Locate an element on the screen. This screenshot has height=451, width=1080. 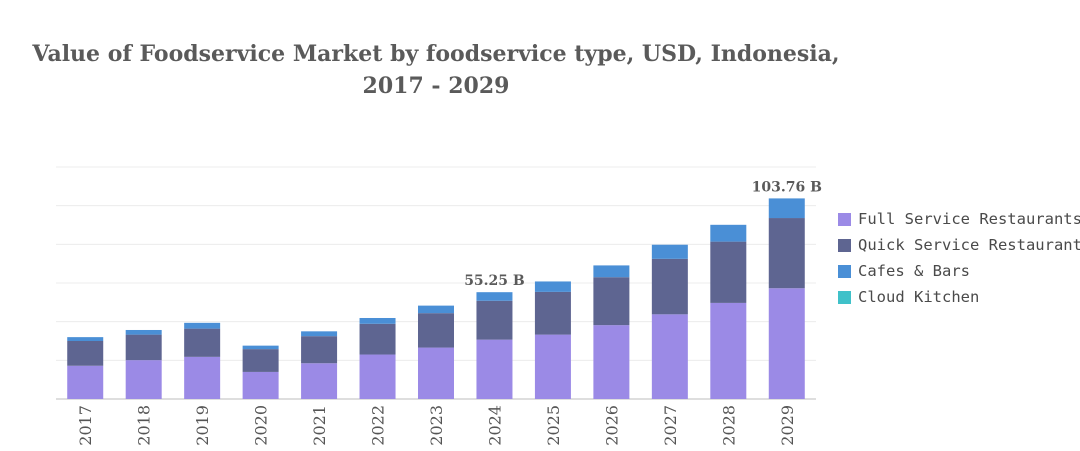
bar-segment-quick-service-restaurants-2023 is located at coordinates (436, 330).